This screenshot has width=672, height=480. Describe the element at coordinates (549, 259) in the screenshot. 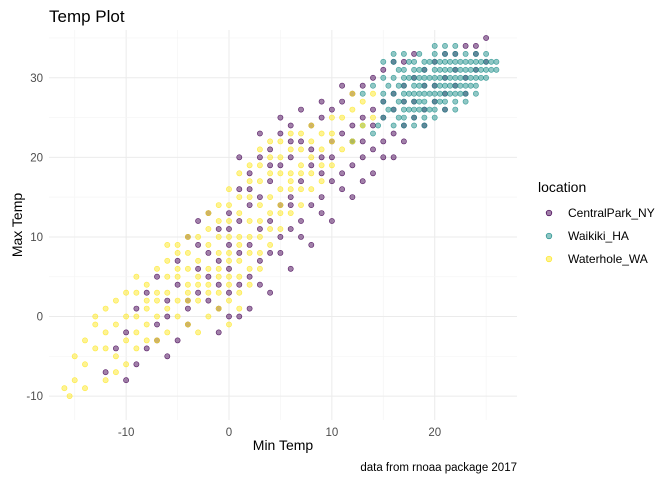

I see `legend-key` at that location.